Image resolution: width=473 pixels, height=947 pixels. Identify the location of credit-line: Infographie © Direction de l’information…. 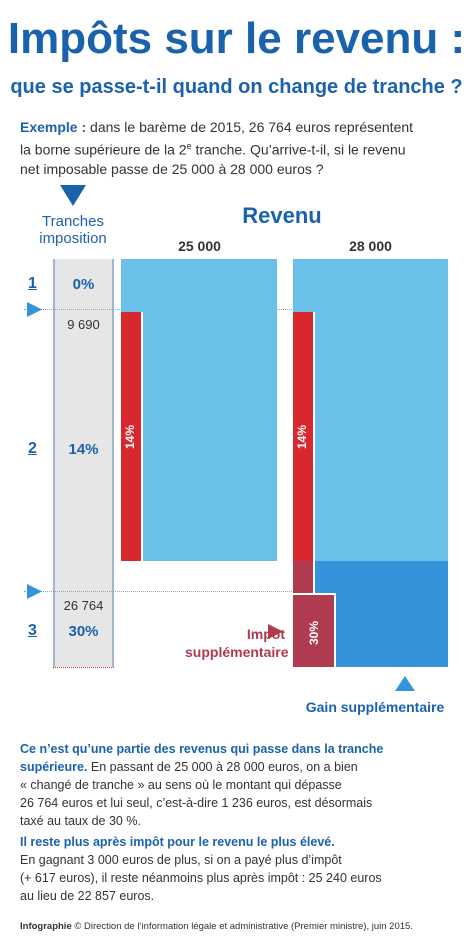
(216, 926).